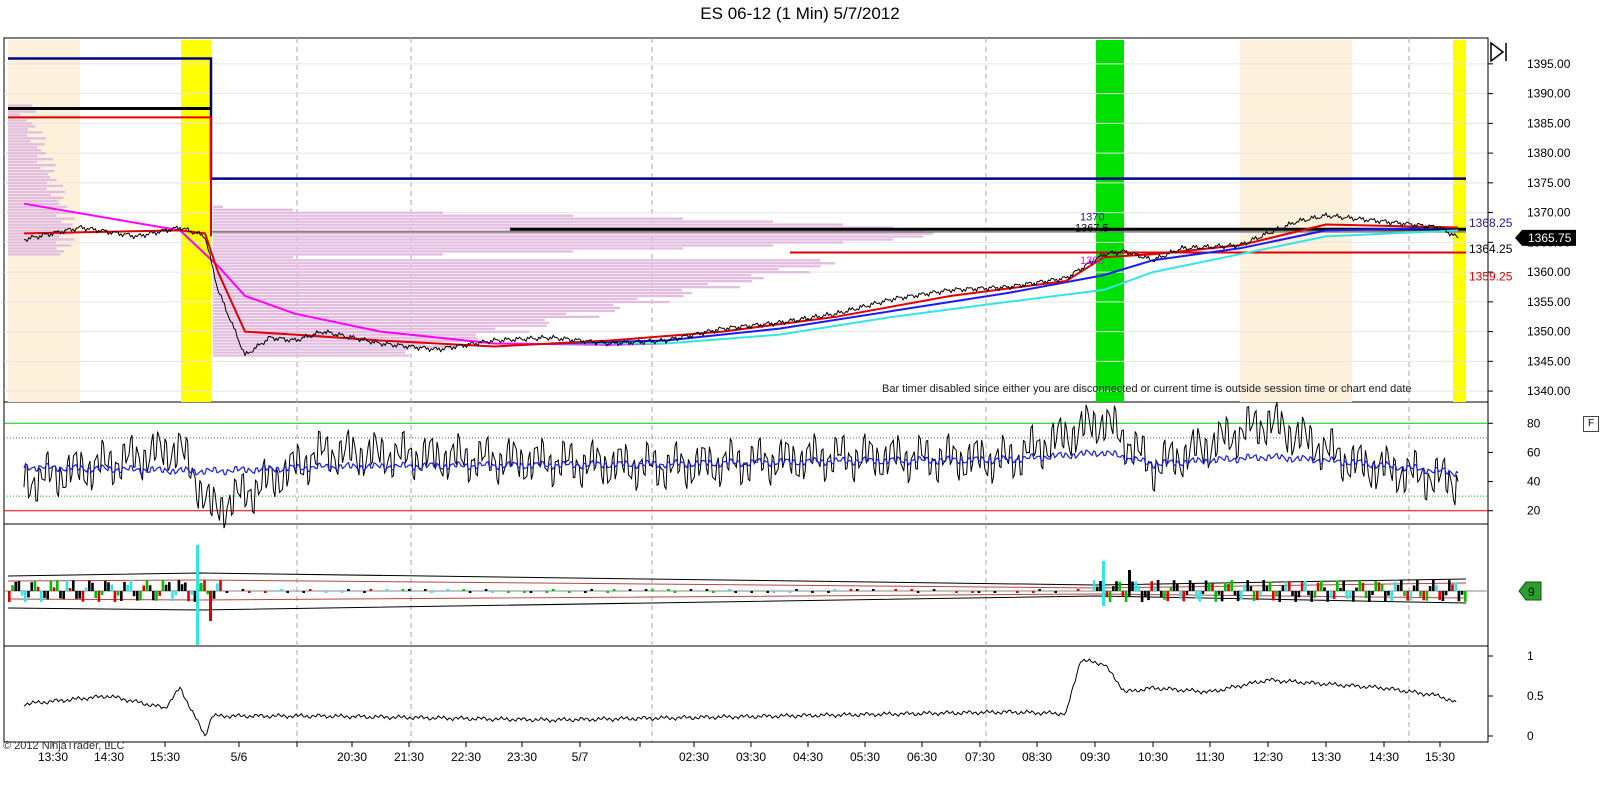  What do you see at coordinates (522, 757) in the screenshot?
I see `time-tick-label: 23:30` at bounding box center [522, 757].